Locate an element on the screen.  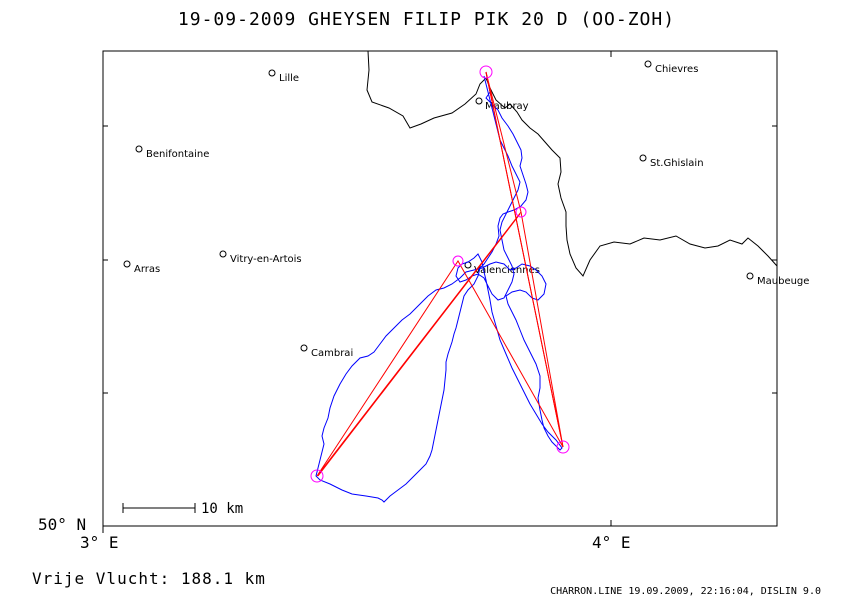
place-benifontaine: Benifontaine is located at coordinates (172, 152).